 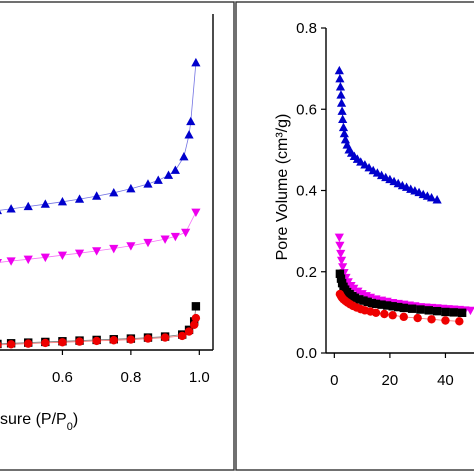 What do you see at coordinates (334, 380) in the screenshot?
I see `right-x-tick-label: 0` at bounding box center [334, 380].